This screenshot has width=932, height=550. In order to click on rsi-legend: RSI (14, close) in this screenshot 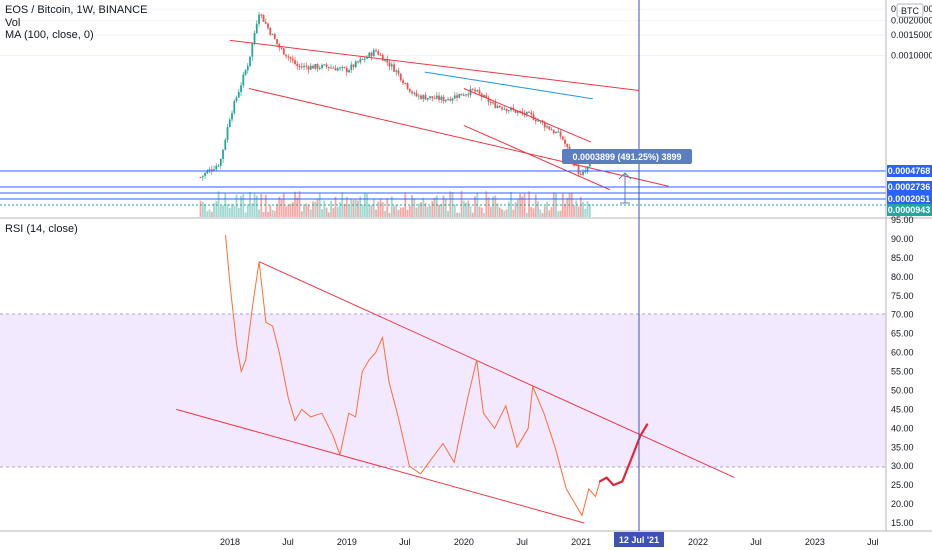, I will do `click(41, 229)`.